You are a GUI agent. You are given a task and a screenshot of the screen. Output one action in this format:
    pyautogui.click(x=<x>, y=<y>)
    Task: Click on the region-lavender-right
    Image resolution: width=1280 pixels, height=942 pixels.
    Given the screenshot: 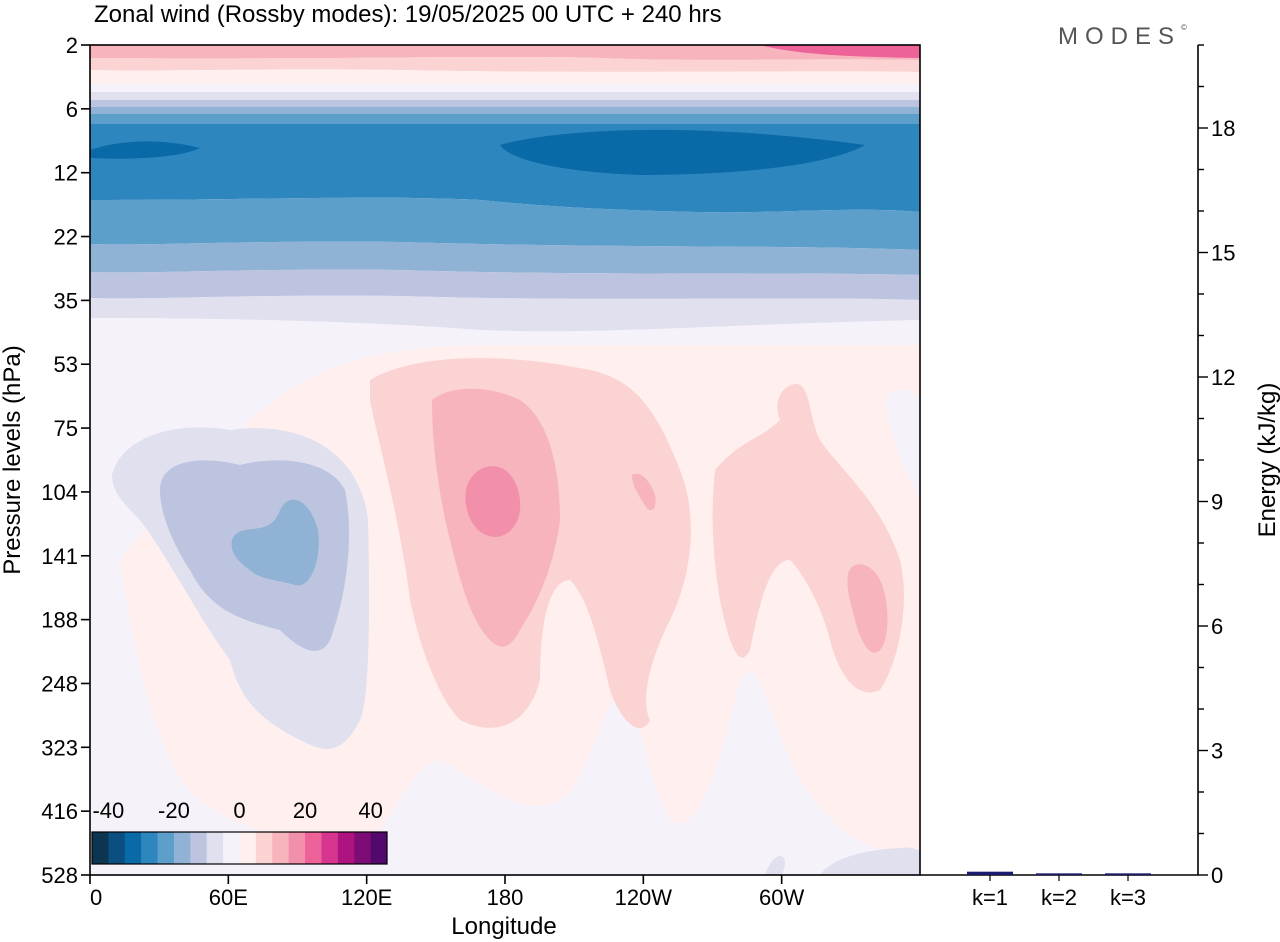 What is the action you would take?
    pyautogui.click(x=902, y=444)
    